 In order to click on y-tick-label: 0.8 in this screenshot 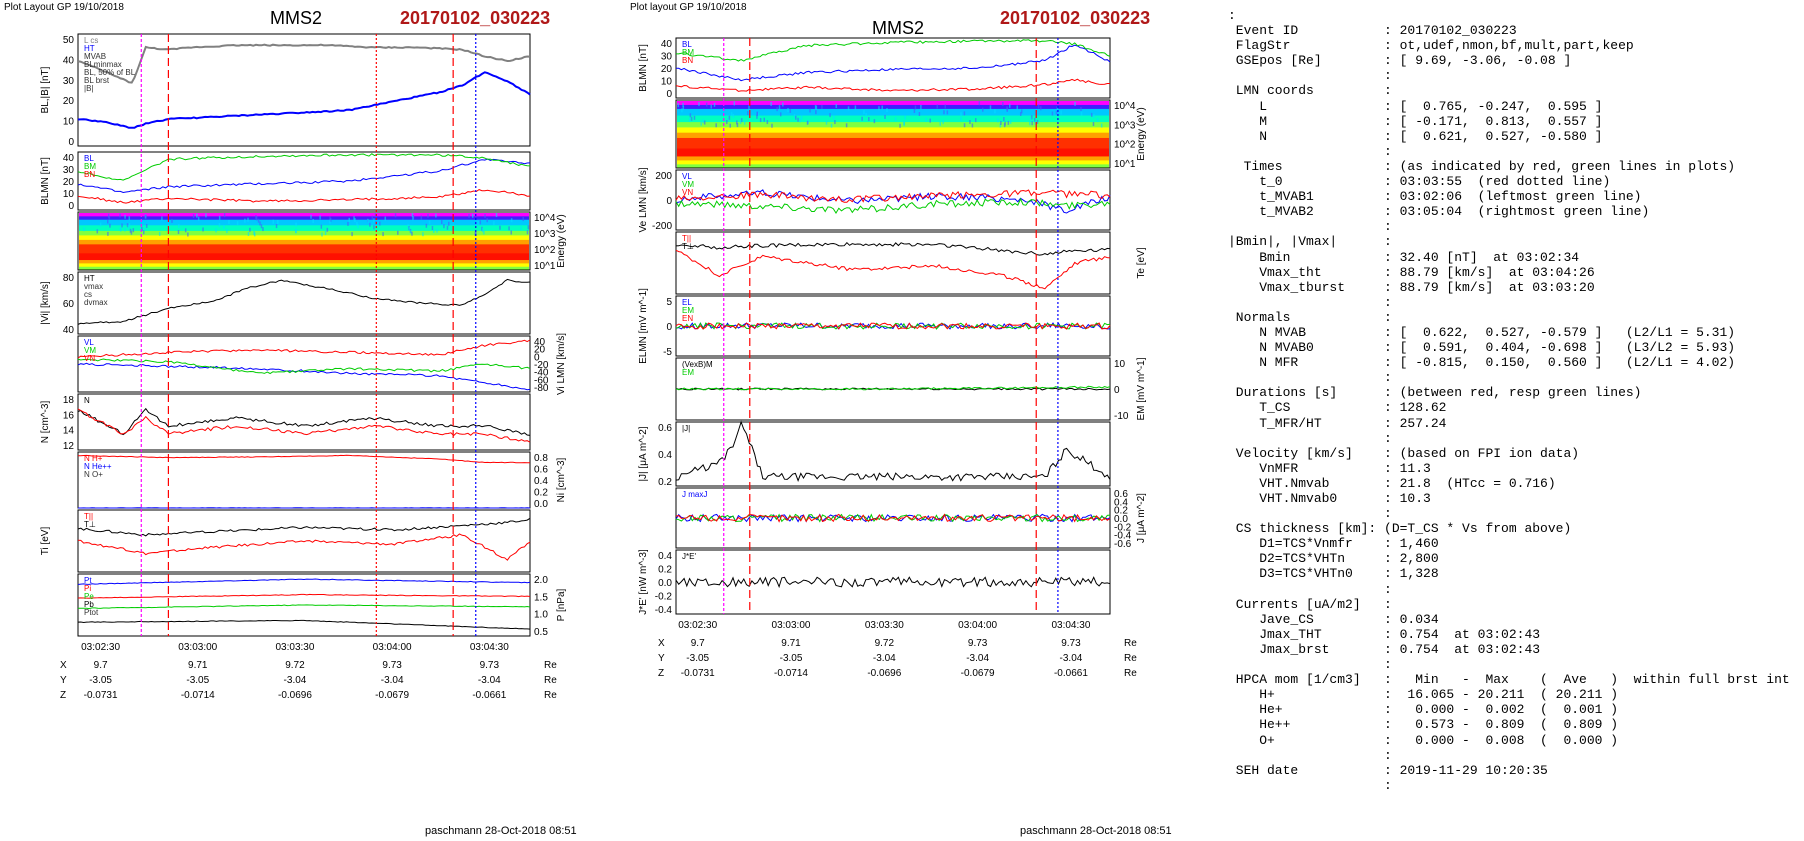, I will do `click(541, 458)`.